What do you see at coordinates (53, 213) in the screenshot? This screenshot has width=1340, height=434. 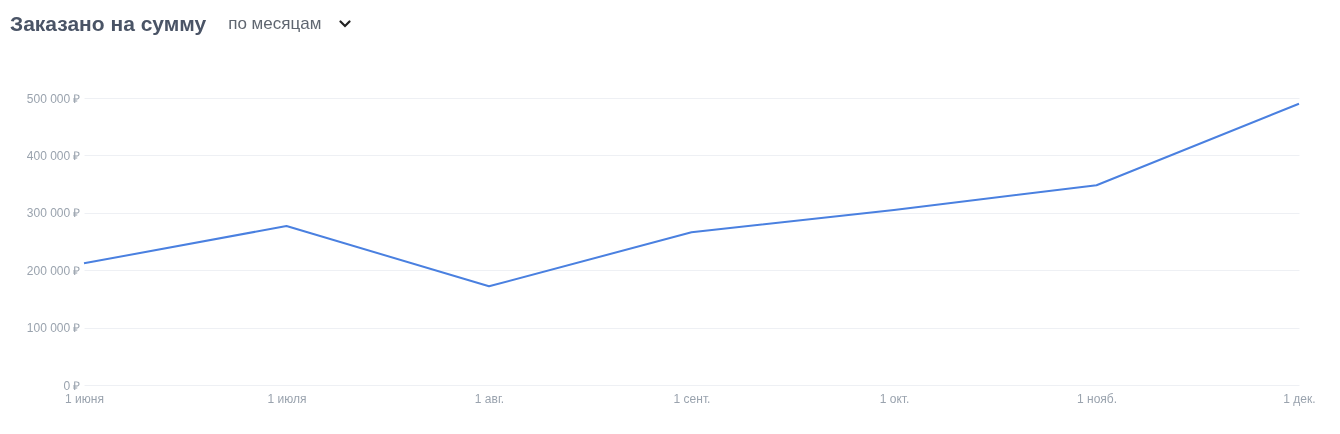 I see `y-tick-label: 300 000 ₽` at bounding box center [53, 213].